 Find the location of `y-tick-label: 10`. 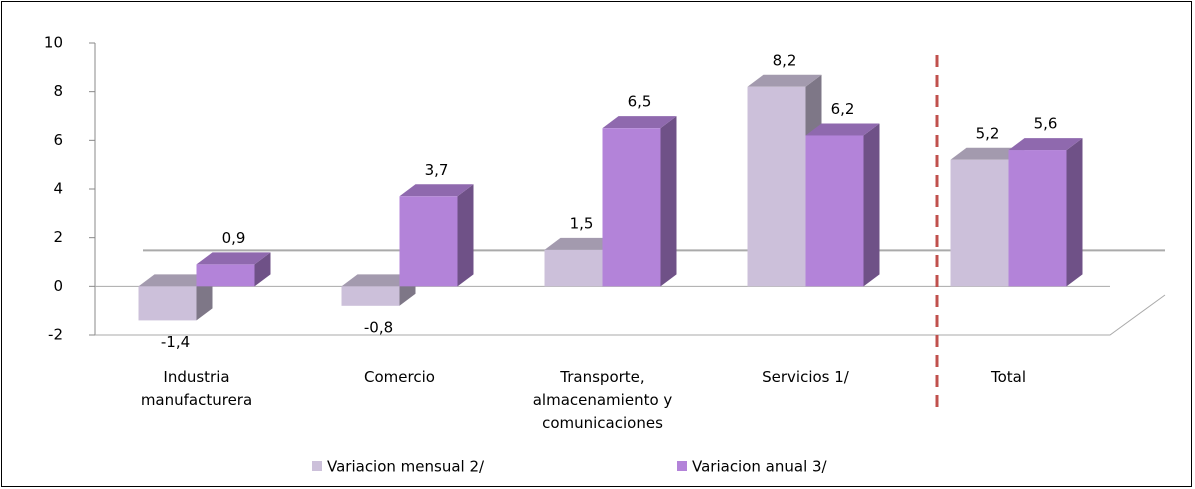

y-tick-label: 10 is located at coordinates (53, 43).